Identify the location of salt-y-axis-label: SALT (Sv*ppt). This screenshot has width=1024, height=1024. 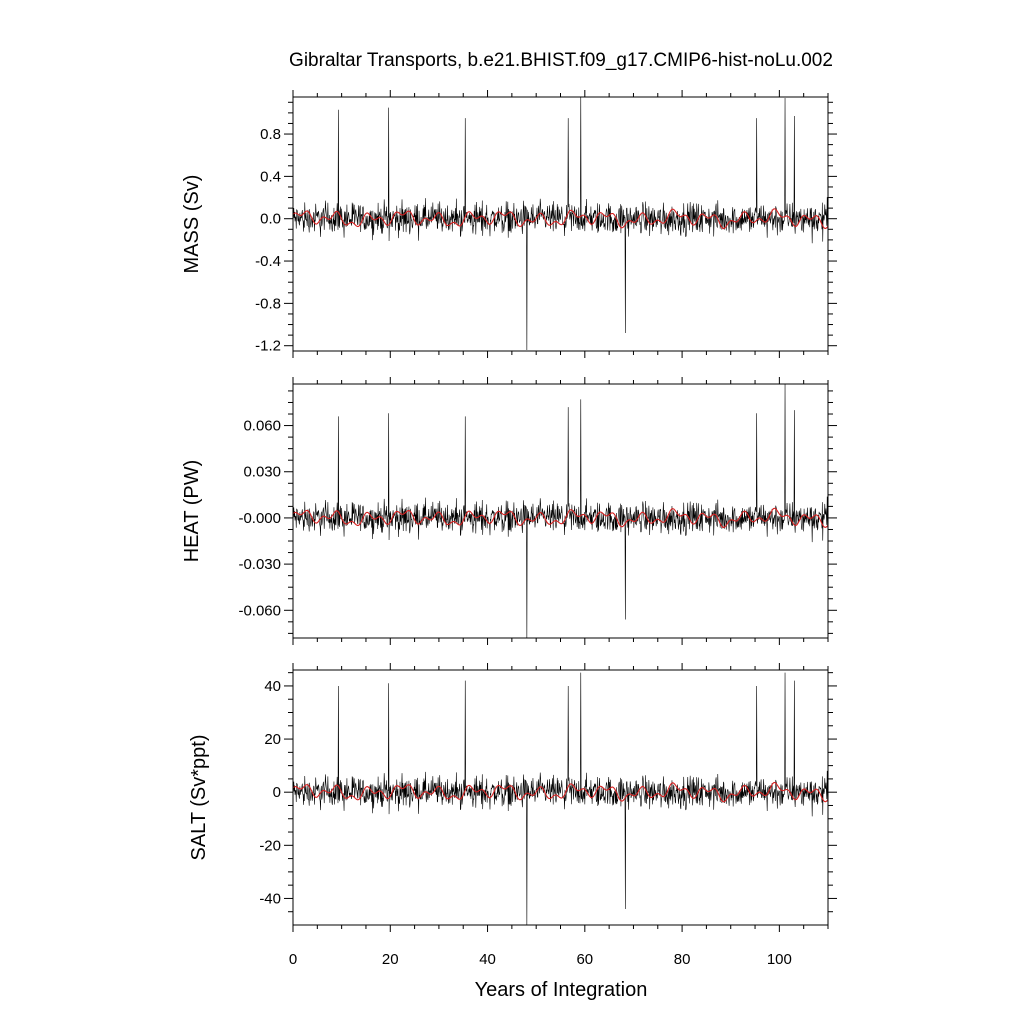
(199, 798).